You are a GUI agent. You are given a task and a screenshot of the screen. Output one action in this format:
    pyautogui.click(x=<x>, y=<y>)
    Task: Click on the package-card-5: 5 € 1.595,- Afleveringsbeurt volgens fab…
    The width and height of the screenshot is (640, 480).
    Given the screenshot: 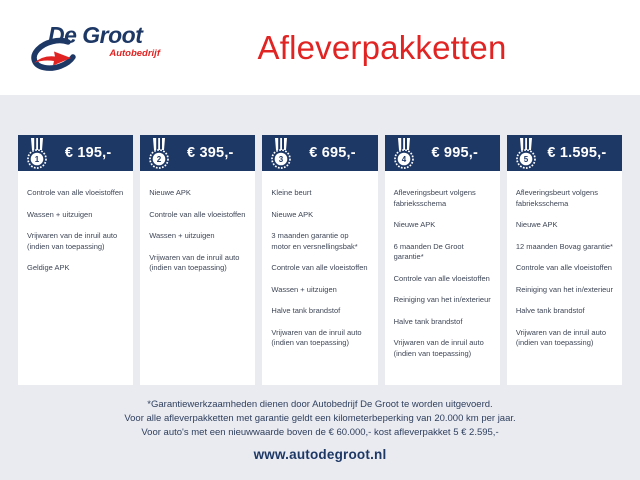 What is the action you would take?
    pyautogui.click(x=564, y=260)
    